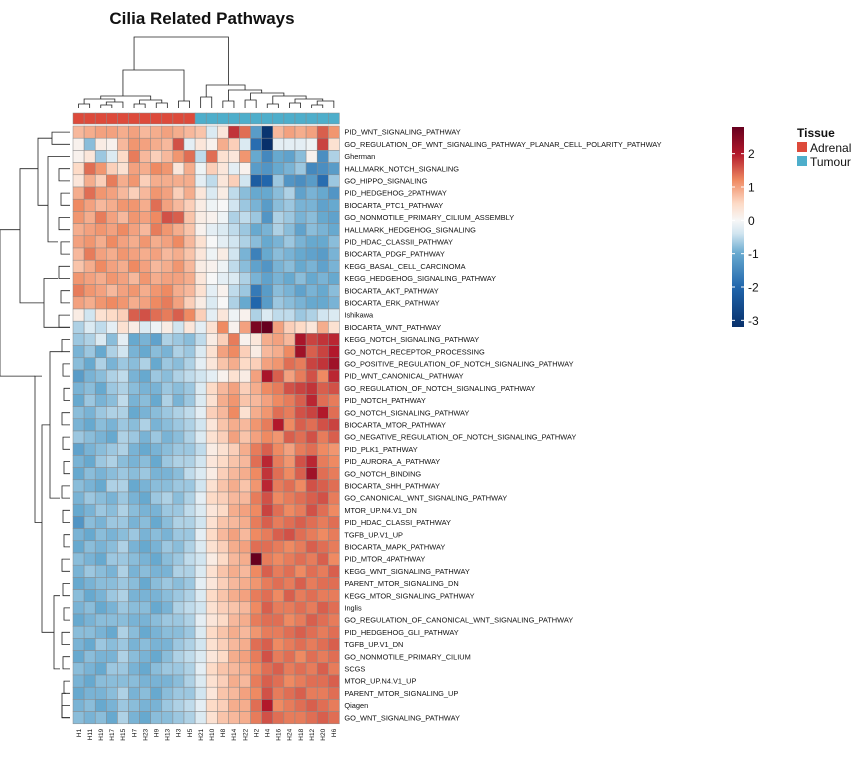 The image size is (864, 768). Describe the element at coordinates (802, 147) in the screenshot. I see `legend-swatch` at that location.